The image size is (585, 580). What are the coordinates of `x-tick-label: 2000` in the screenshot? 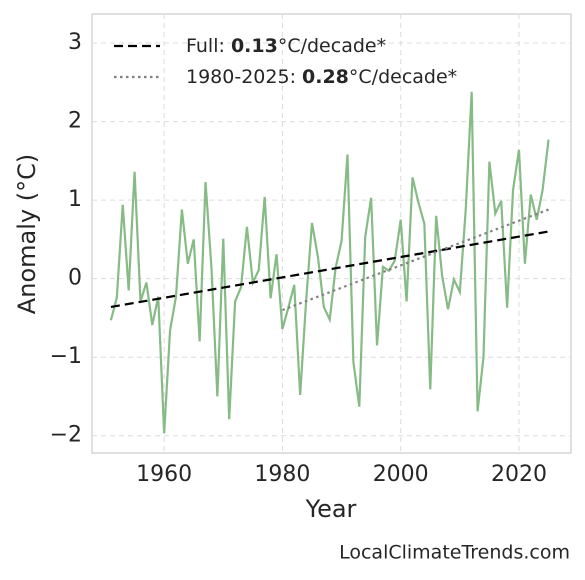 It's located at (401, 474).